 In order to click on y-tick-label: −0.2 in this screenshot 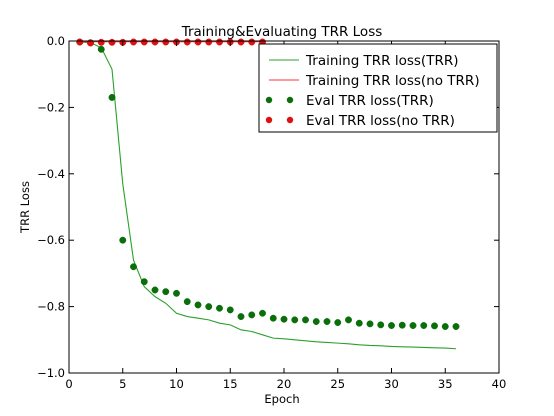, I will do `click(51, 107)`.